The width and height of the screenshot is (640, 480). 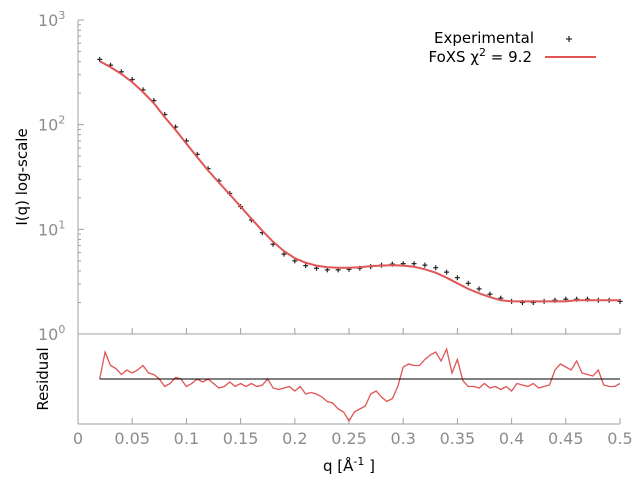 I want to click on x-tick-label: 0.2, so click(x=294, y=438).